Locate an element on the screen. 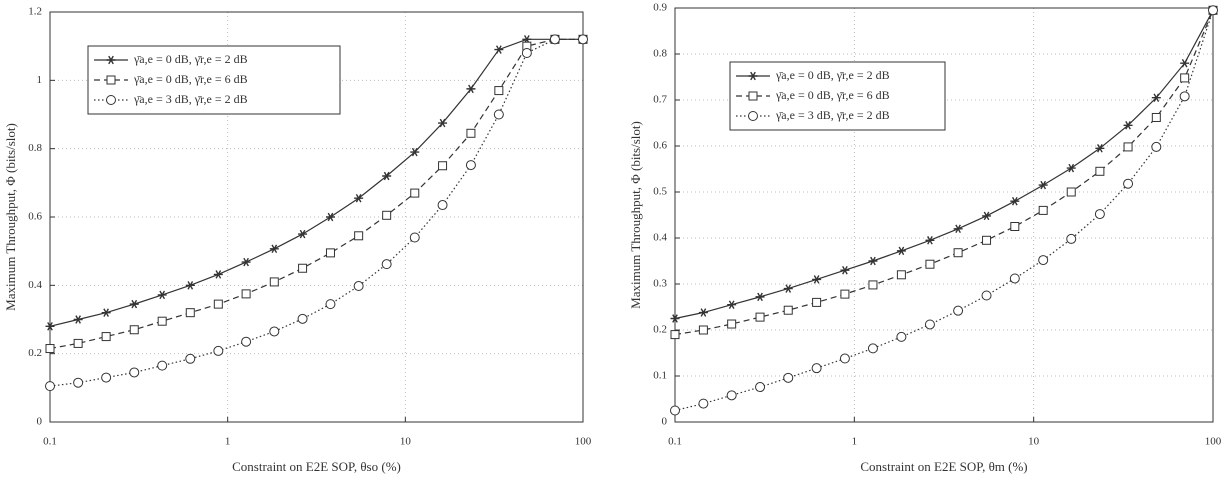 This screenshot has width=1230, height=487. legend-label: γ̄a,e = 0 dB, γ̄r,e = 6 dB is located at coordinates (832, 95).